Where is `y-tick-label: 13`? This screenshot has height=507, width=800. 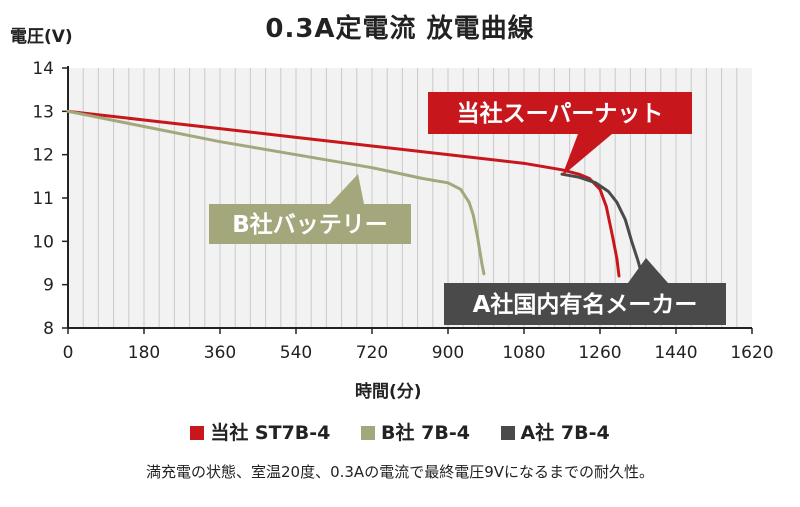 y-tick-label: 13 is located at coordinates (43, 112).